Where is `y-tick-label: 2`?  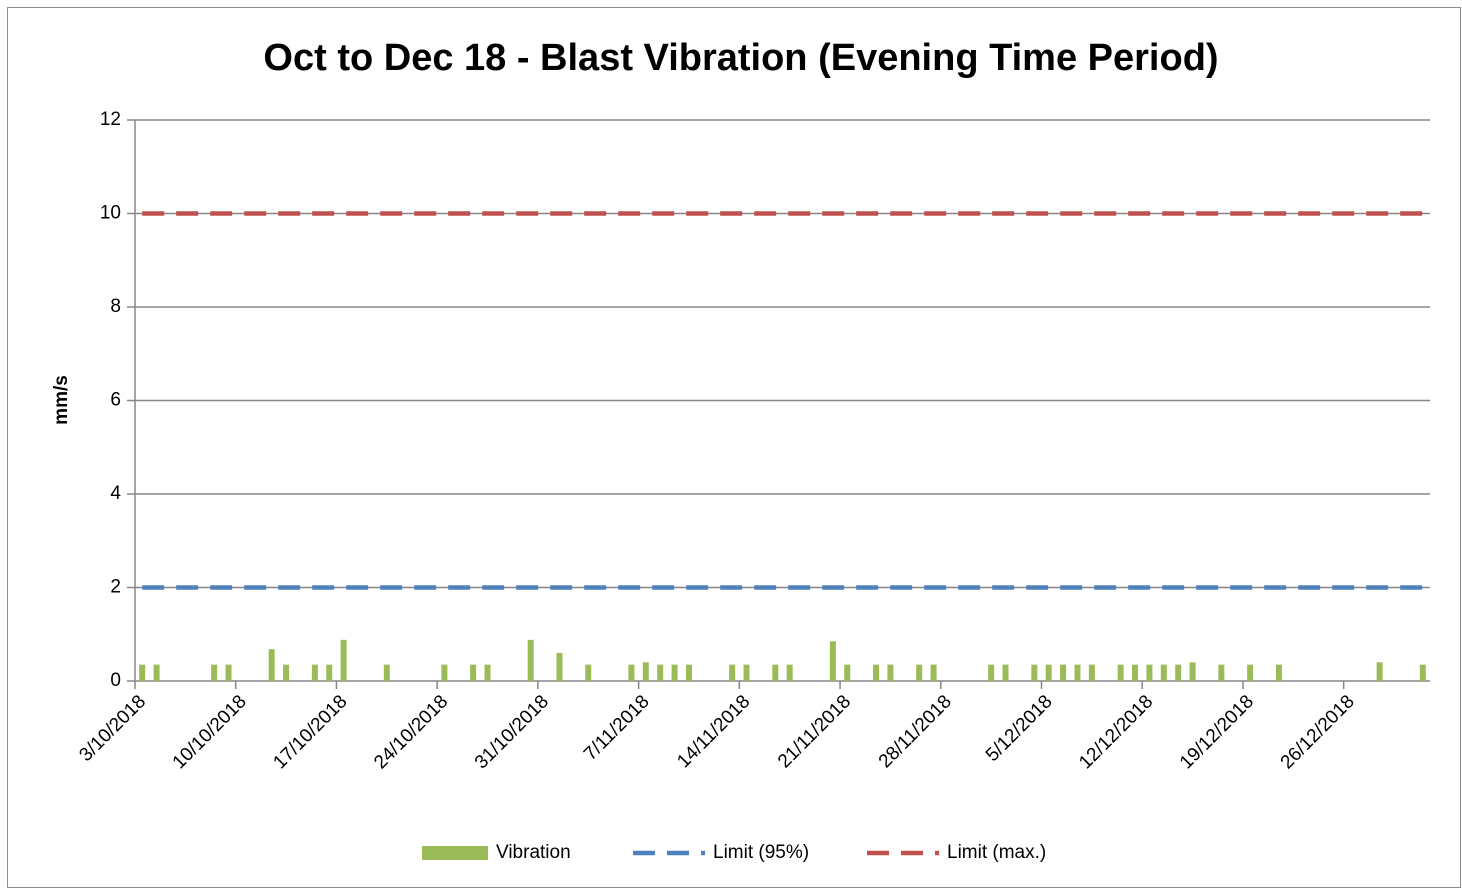
y-tick-label: 2 is located at coordinates (115, 587).